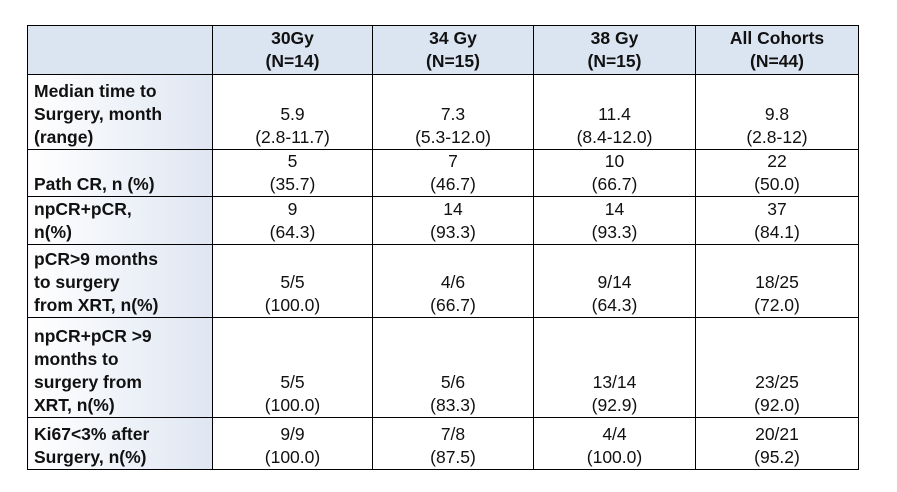 The width and height of the screenshot is (897, 492). Describe the element at coordinates (120, 220) in the screenshot. I see `row-label: npCR+pCR, n(%)` at that location.